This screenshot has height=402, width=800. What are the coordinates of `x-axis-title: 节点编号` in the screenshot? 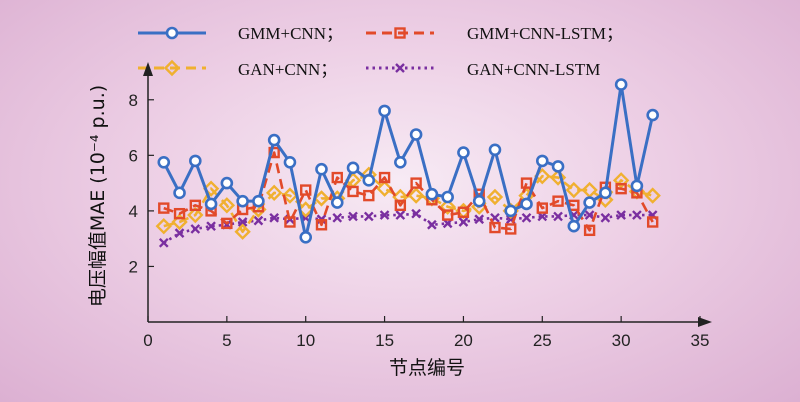 It's located at (427, 368).